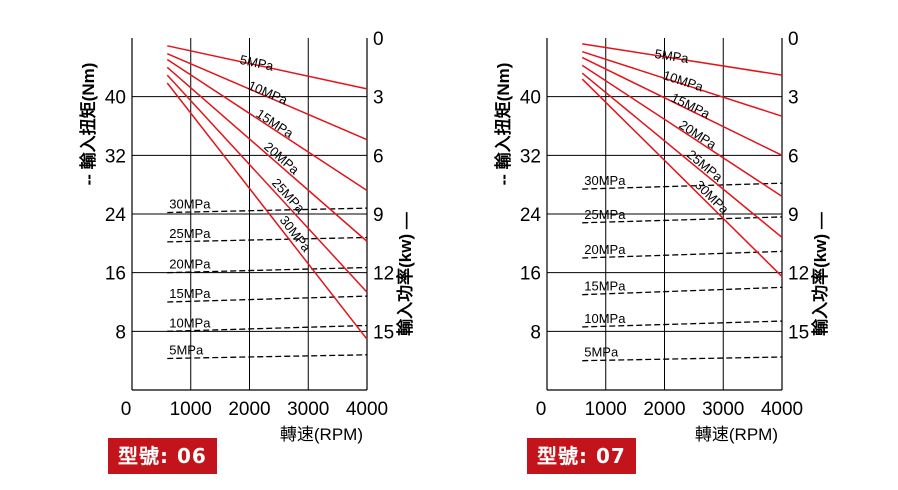 The width and height of the screenshot is (898, 490). I want to click on torque-line-15MPa, so click(682, 291).